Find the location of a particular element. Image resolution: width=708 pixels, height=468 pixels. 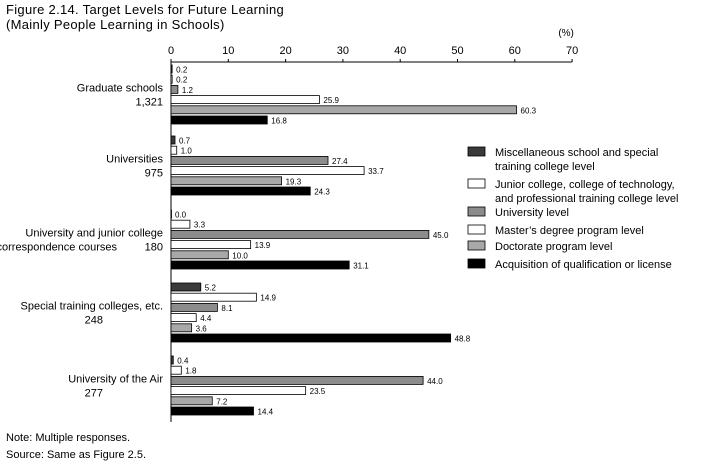

data-label: 0.7 is located at coordinates (185, 141).